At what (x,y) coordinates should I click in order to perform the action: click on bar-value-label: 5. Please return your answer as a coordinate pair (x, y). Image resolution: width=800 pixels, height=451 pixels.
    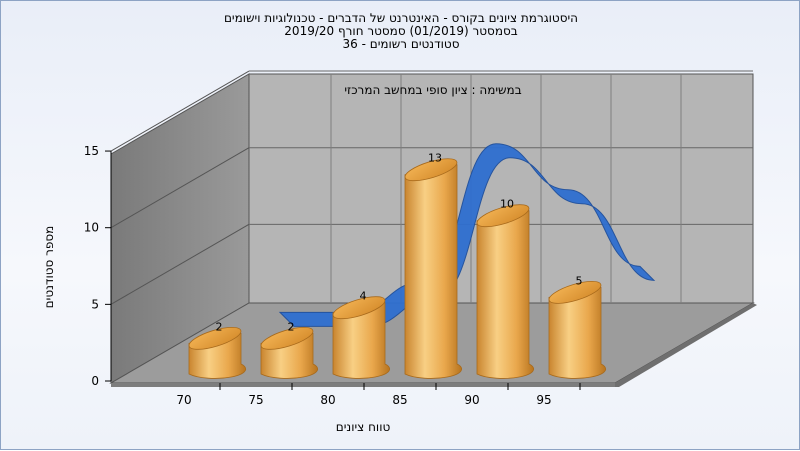
    Looking at the image, I should click on (579, 280).